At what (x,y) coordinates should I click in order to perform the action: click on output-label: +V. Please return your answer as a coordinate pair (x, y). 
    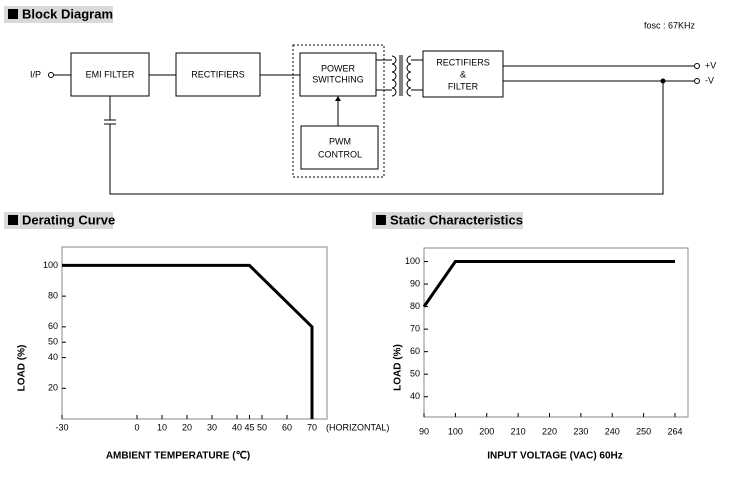
    Looking at the image, I should click on (710, 65).